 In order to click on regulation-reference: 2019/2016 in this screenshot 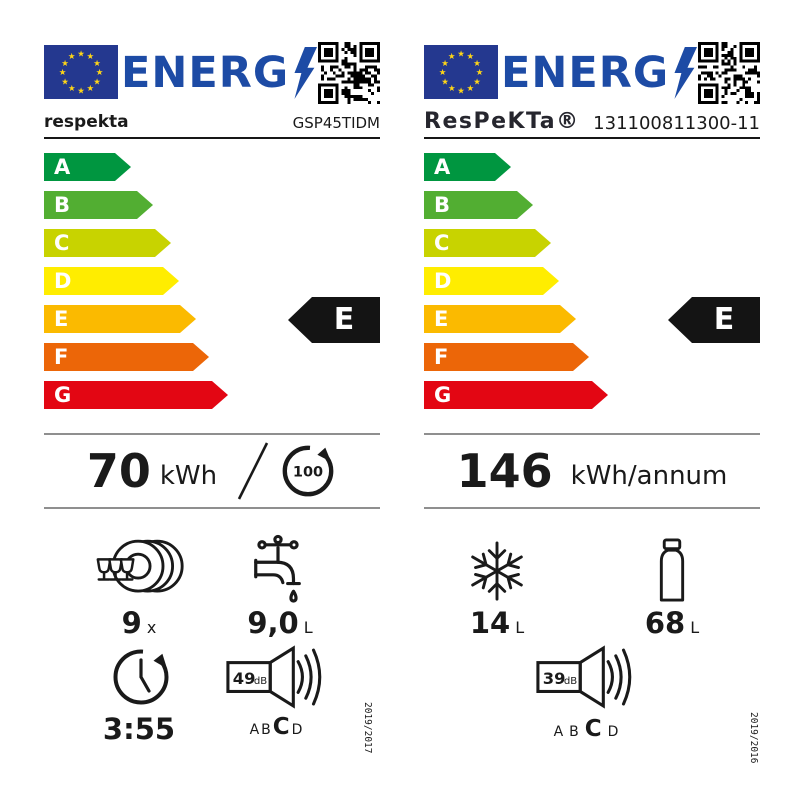, I will do `click(753, 738)`.